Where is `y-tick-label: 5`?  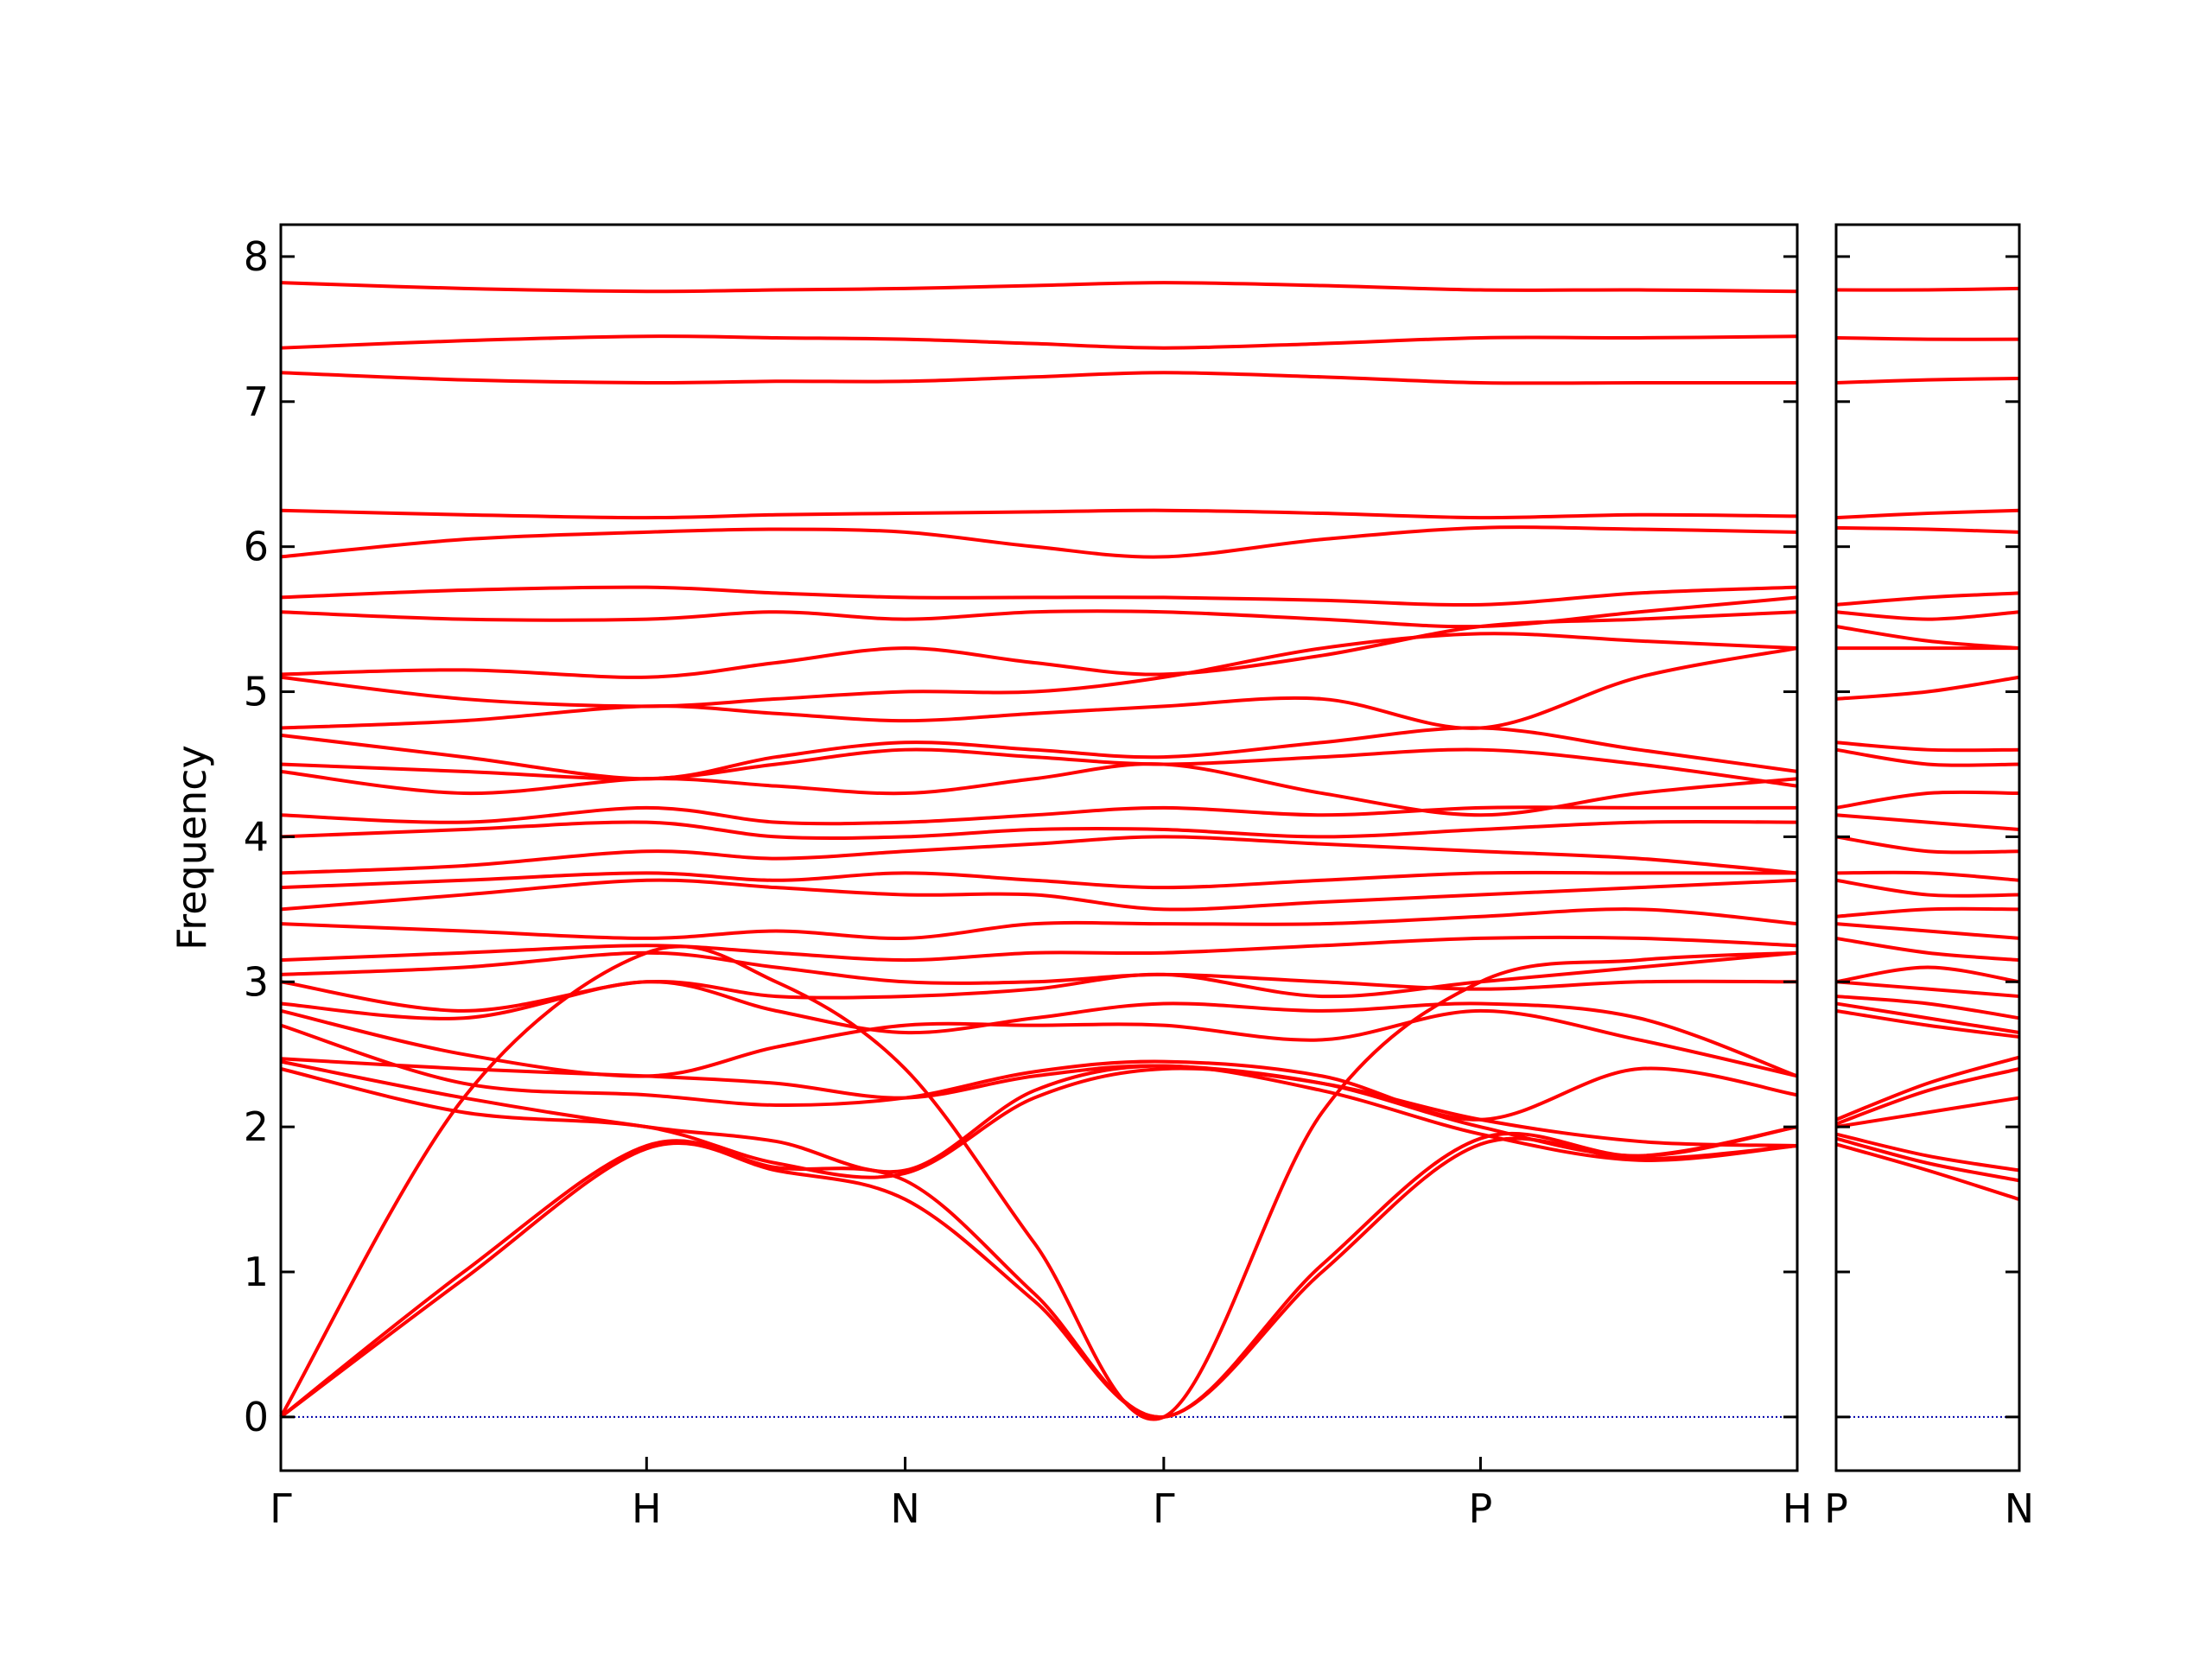 y-tick-label: 5 is located at coordinates (256, 692).